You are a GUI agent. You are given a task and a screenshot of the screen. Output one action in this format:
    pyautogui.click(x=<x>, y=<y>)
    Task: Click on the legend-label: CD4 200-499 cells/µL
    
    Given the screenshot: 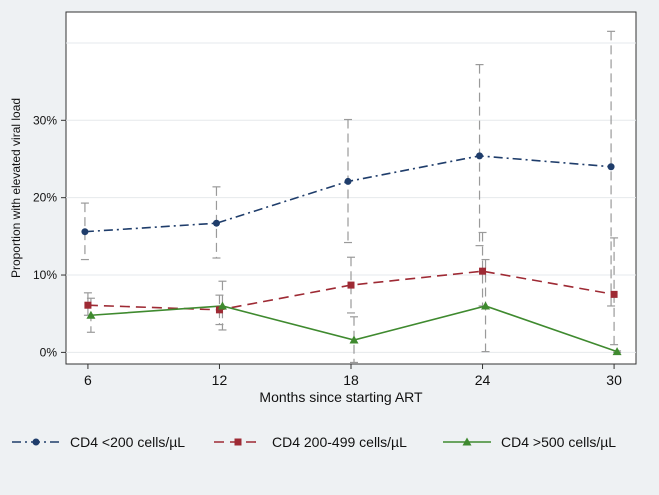 What is the action you would take?
    pyautogui.click(x=339, y=442)
    